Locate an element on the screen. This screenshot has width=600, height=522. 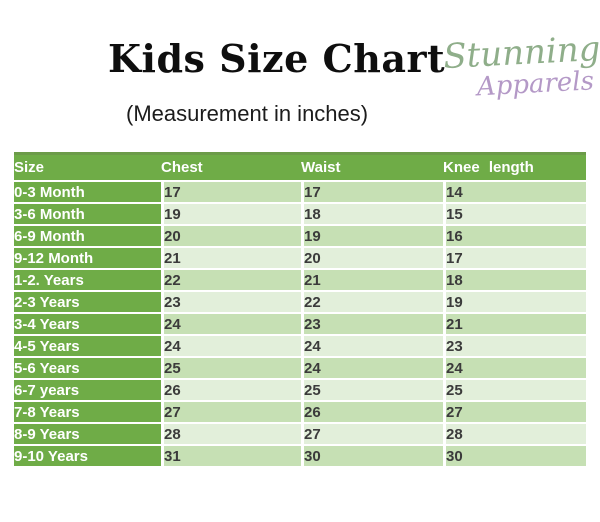
chest-value: 17 is located at coordinates (231, 191).